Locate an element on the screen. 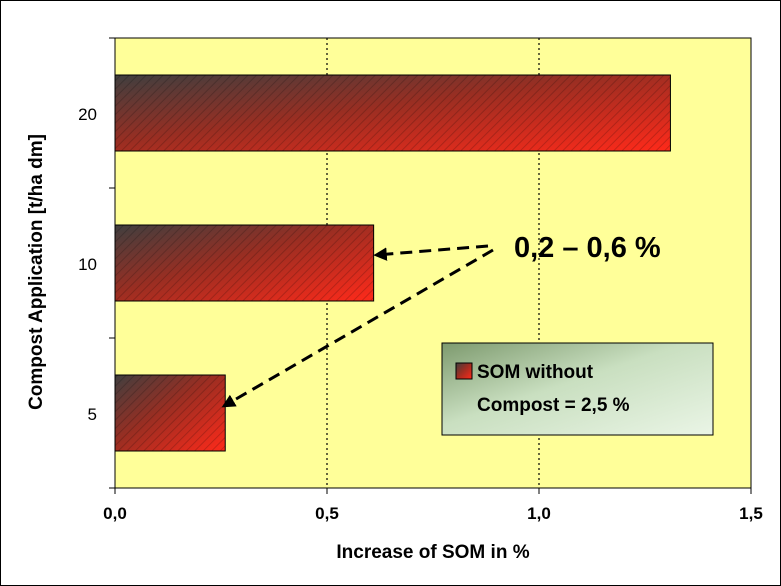 This screenshot has width=781, height=586. x-tick-label: 0,0 is located at coordinates (115, 513).